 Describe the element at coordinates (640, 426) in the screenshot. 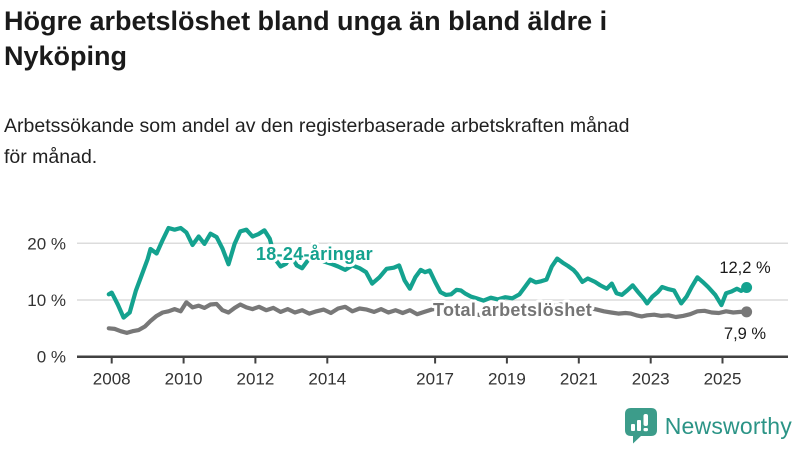

I see `bar-chart-speech-bubble-icon` at that location.